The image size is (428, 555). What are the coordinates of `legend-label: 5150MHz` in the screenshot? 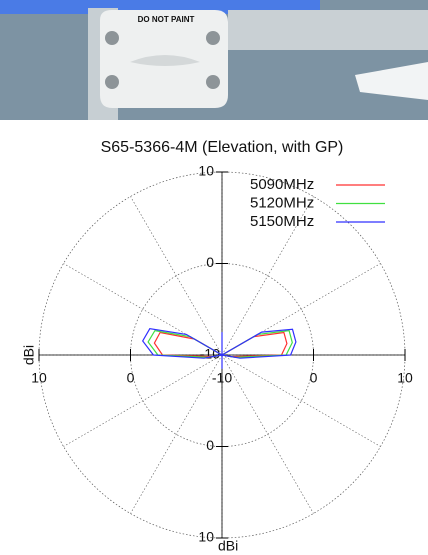 It's located at (282, 221).